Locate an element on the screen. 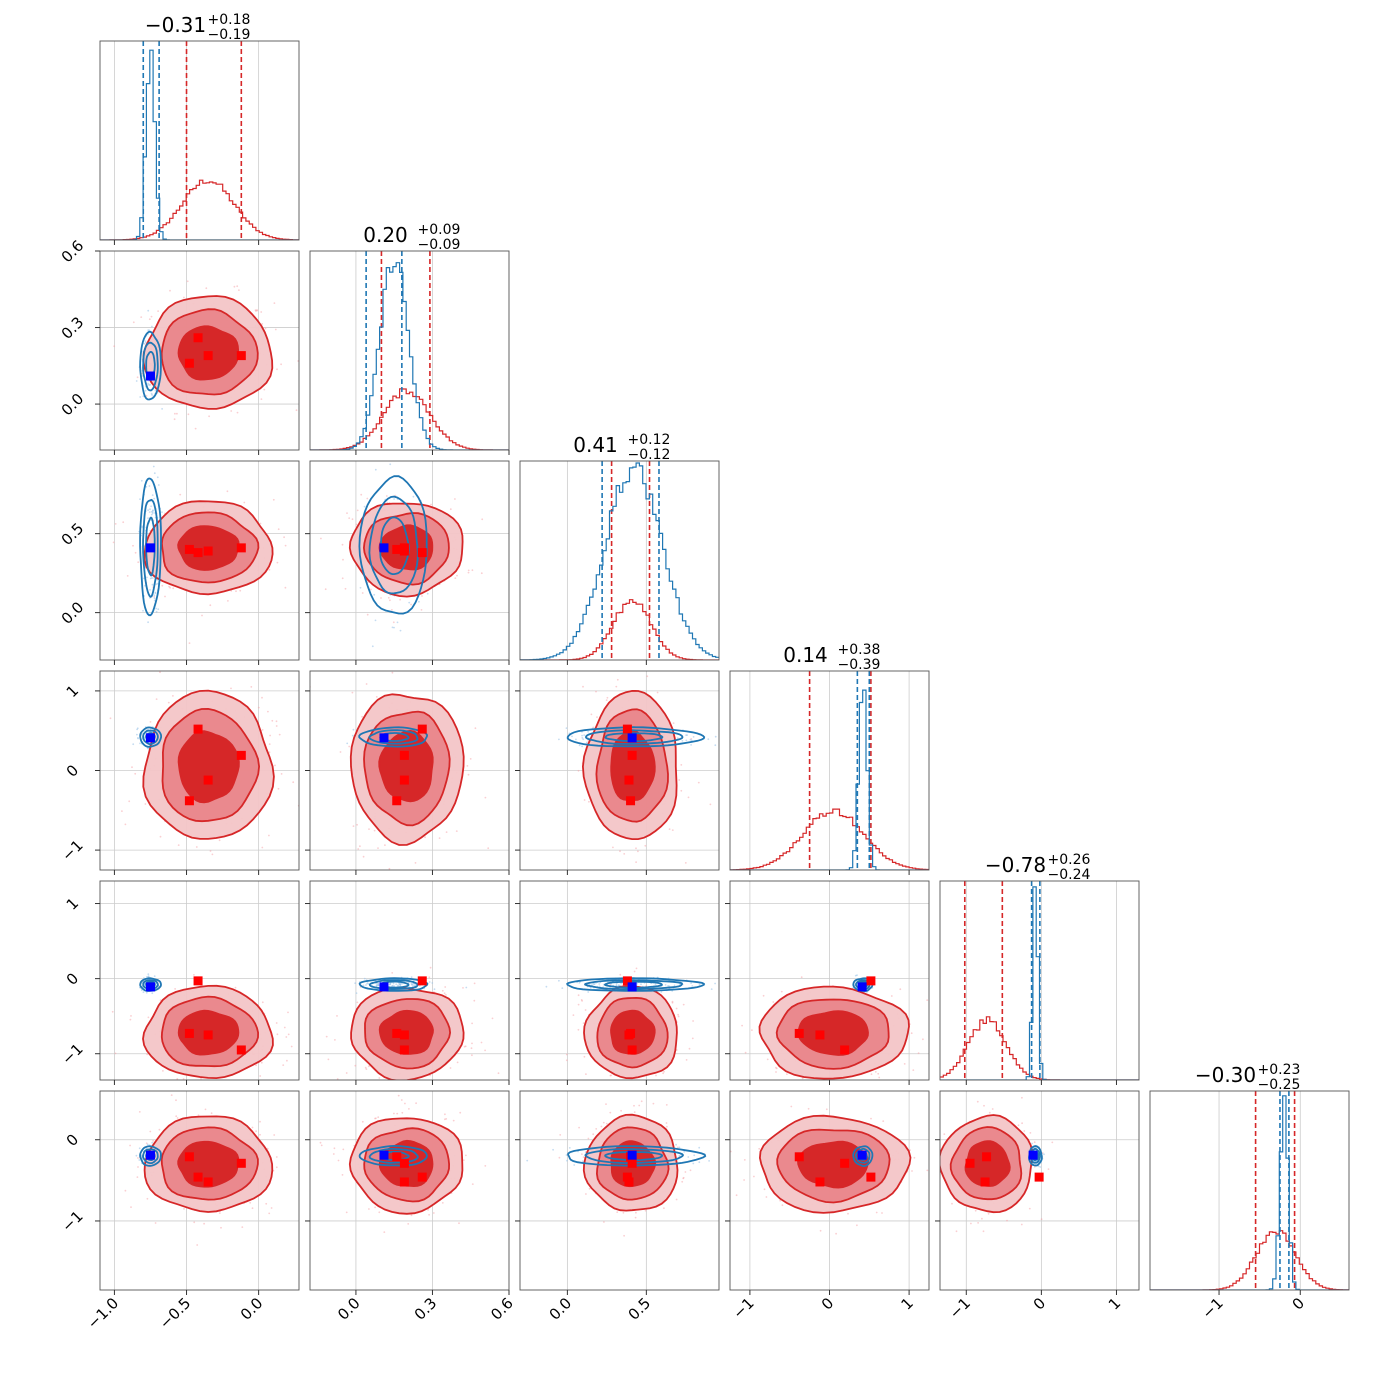  title-value: 0.20 is located at coordinates (385, 235).